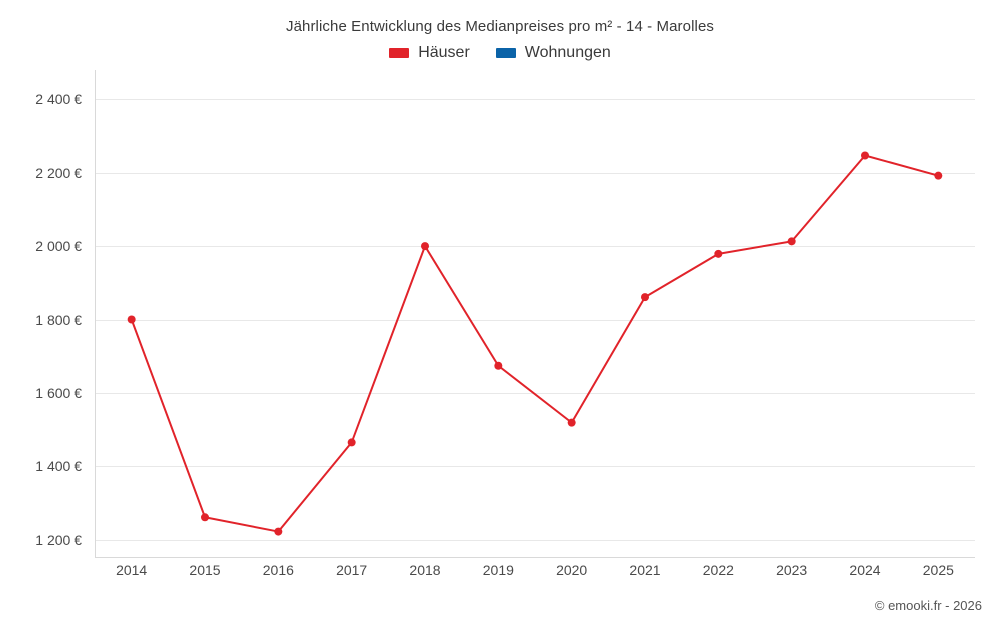  I want to click on legend-swatch-wohnungen, so click(505, 53).